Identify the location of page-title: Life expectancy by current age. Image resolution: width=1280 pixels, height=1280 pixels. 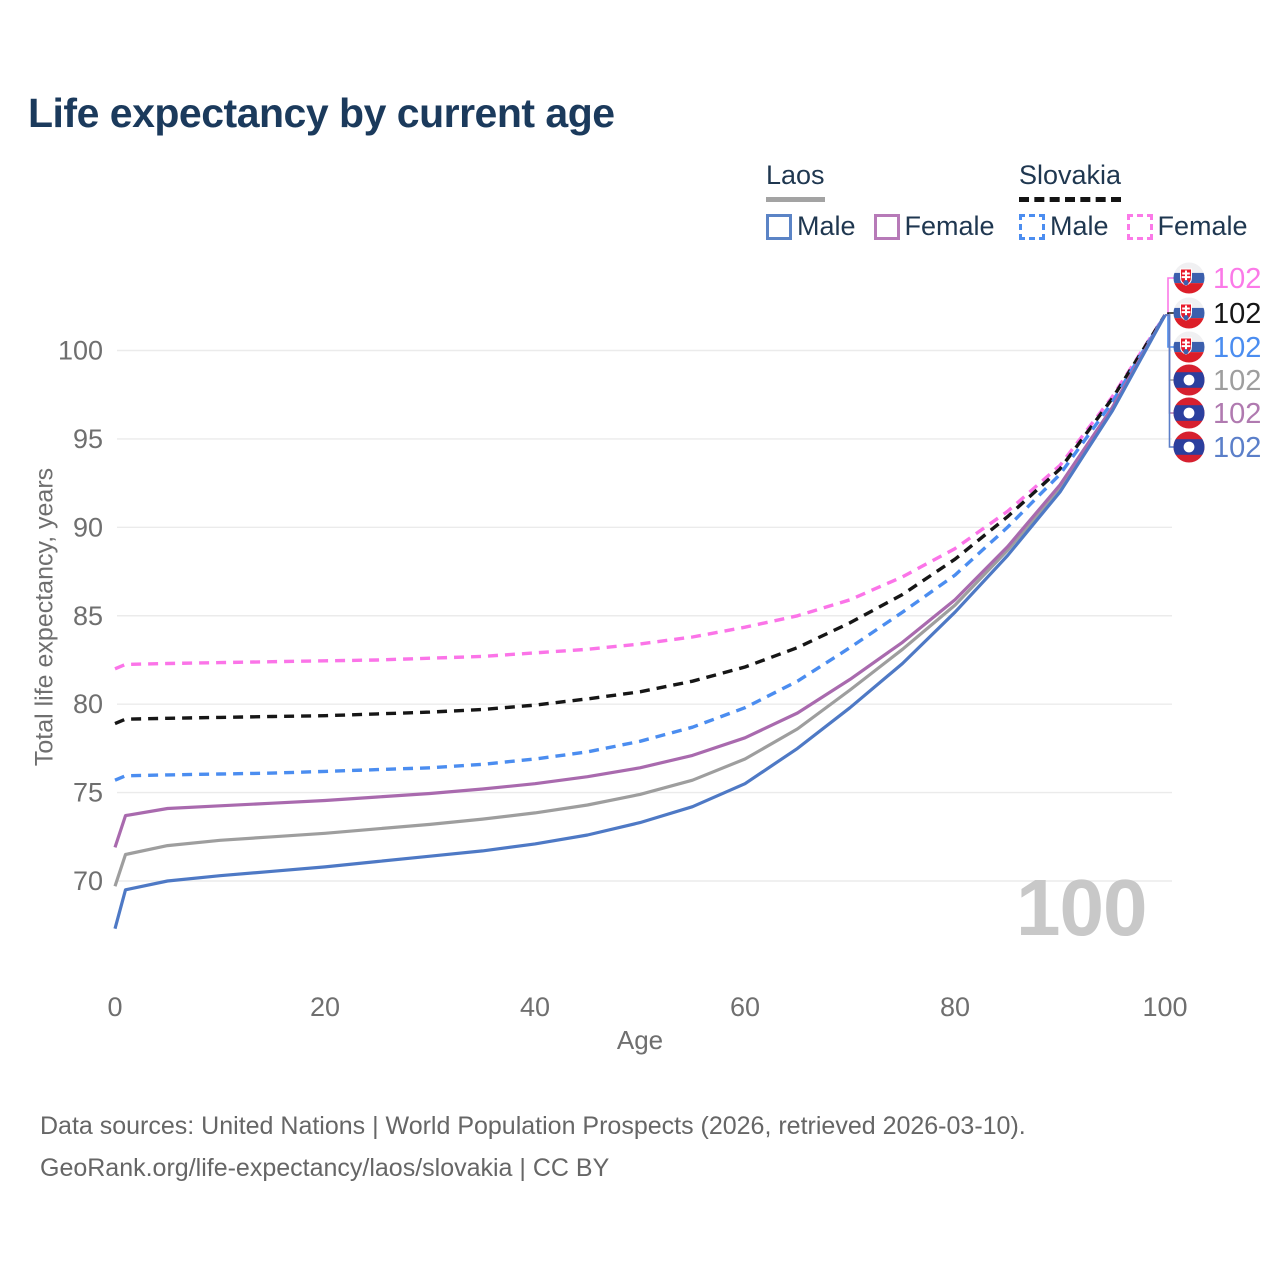
(321, 113).